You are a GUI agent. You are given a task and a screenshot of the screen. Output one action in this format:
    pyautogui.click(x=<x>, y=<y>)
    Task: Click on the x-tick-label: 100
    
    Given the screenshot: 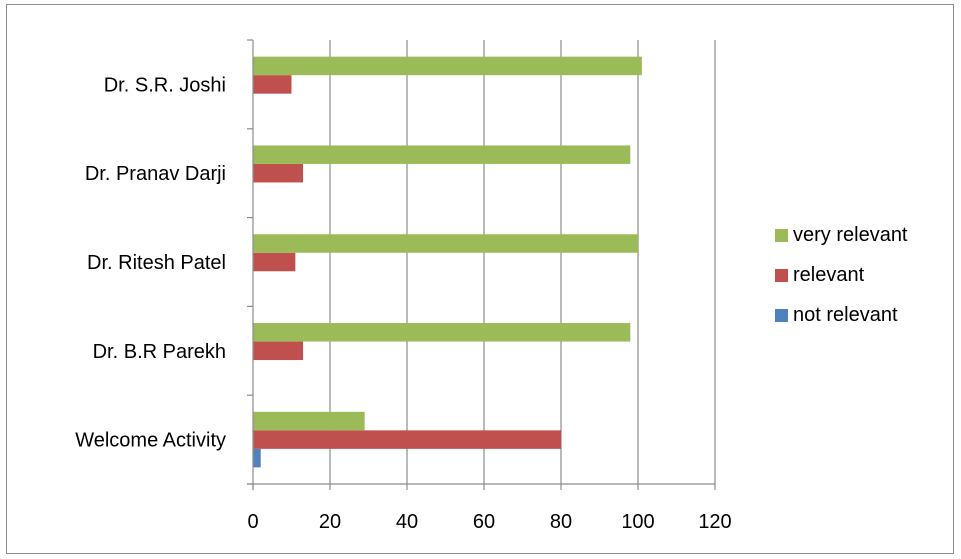 What is the action you would take?
    pyautogui.click(x=637, y=522)
    